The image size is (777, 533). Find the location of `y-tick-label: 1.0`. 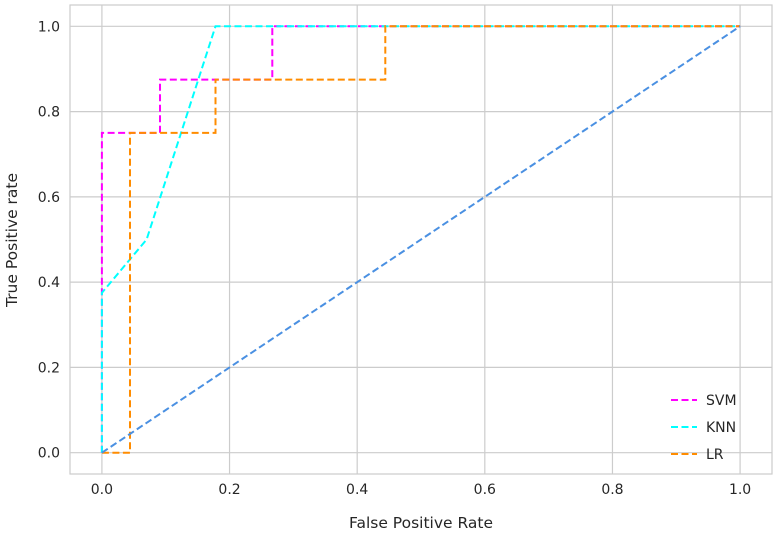

y-tick-label: 1.0 is located at coordinates (49, 27).